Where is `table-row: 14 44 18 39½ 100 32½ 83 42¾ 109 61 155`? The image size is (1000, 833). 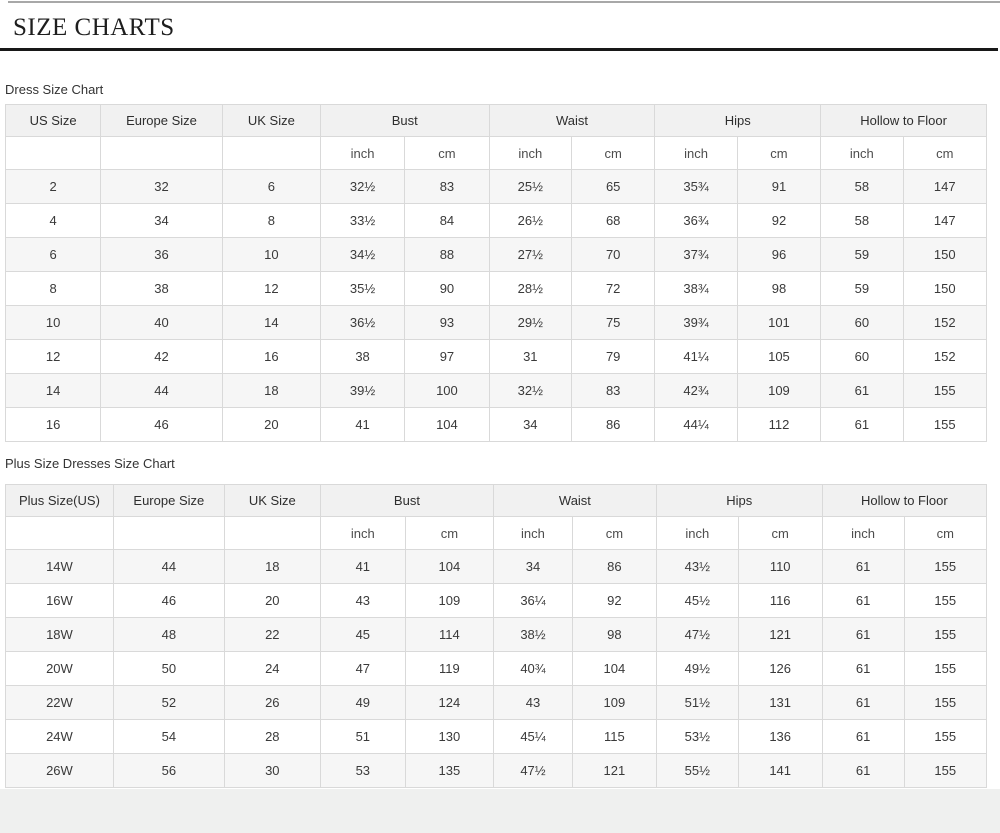
table-row: 14 44 18 39½ 100 32½ 83 42¾ 109 61 155 is located at coordinates (496, 390).